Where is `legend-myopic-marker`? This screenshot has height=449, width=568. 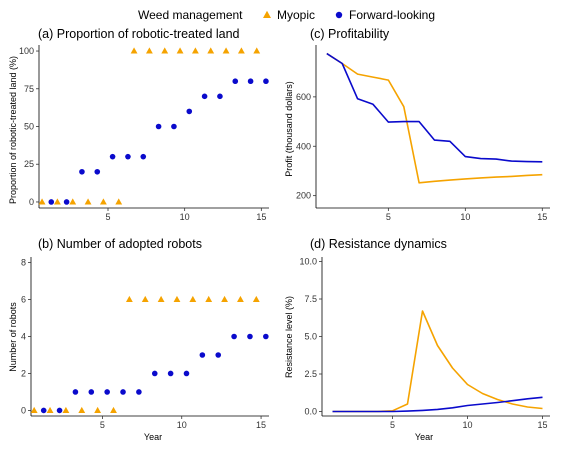 legend-myopic-marker is located at coordinates (267, 14).